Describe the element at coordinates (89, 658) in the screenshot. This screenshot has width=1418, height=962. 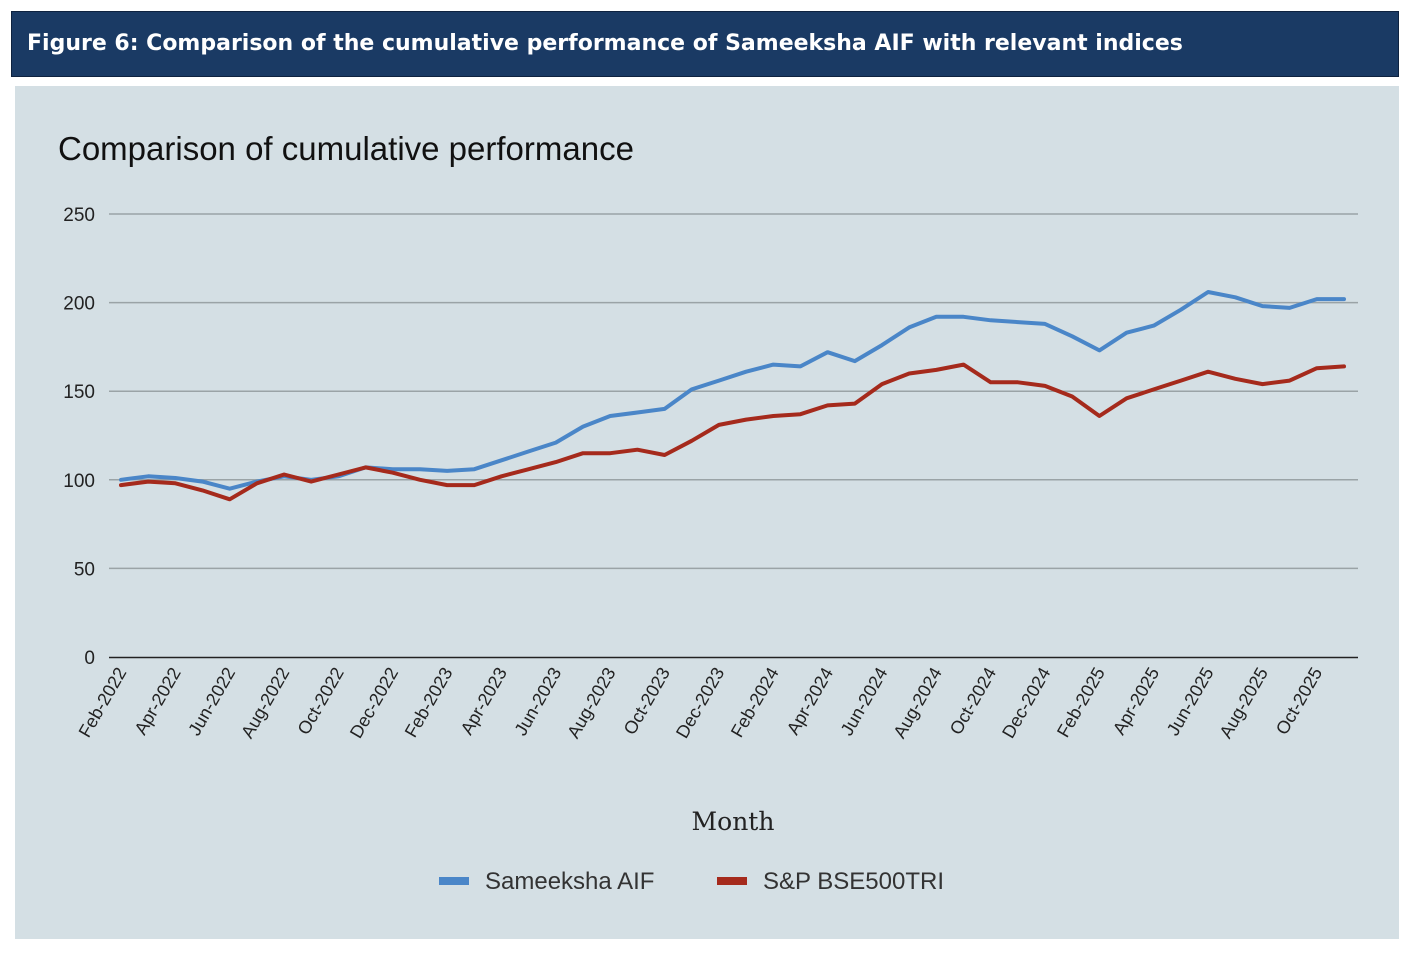
I see `y-tick-label: 0` at that location.